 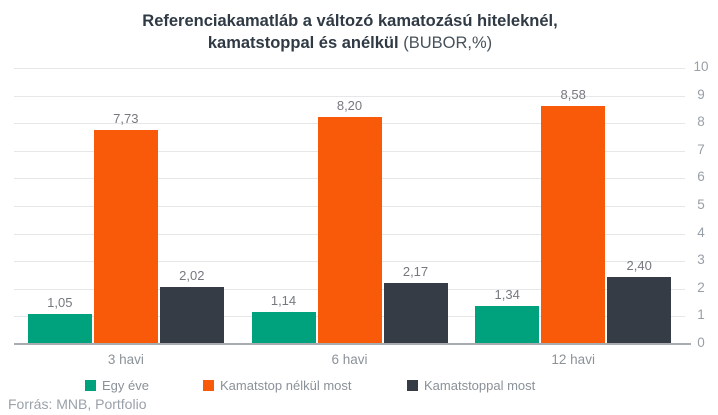 What do you see at coordinates (701, 94) in the screenshot?
I see `y-axis-tick-label: 9` at bounding box center [701, 94].